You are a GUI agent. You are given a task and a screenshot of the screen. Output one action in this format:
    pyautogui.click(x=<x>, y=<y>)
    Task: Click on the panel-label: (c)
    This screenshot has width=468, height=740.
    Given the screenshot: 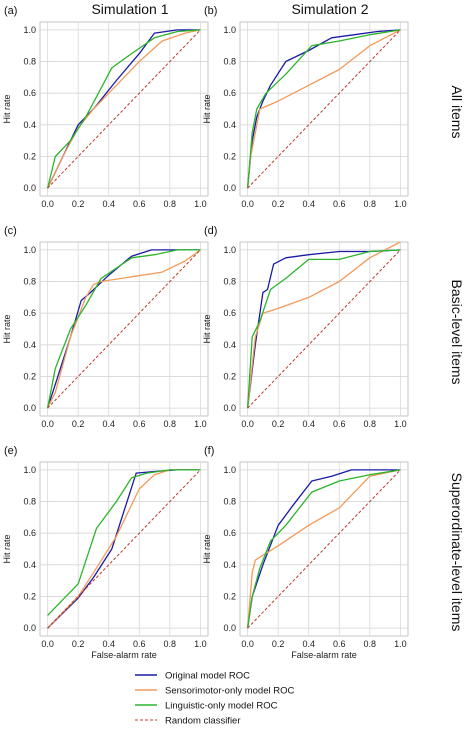 What is the action you would take?
    pyautogui.click(x=10, y=231)
    